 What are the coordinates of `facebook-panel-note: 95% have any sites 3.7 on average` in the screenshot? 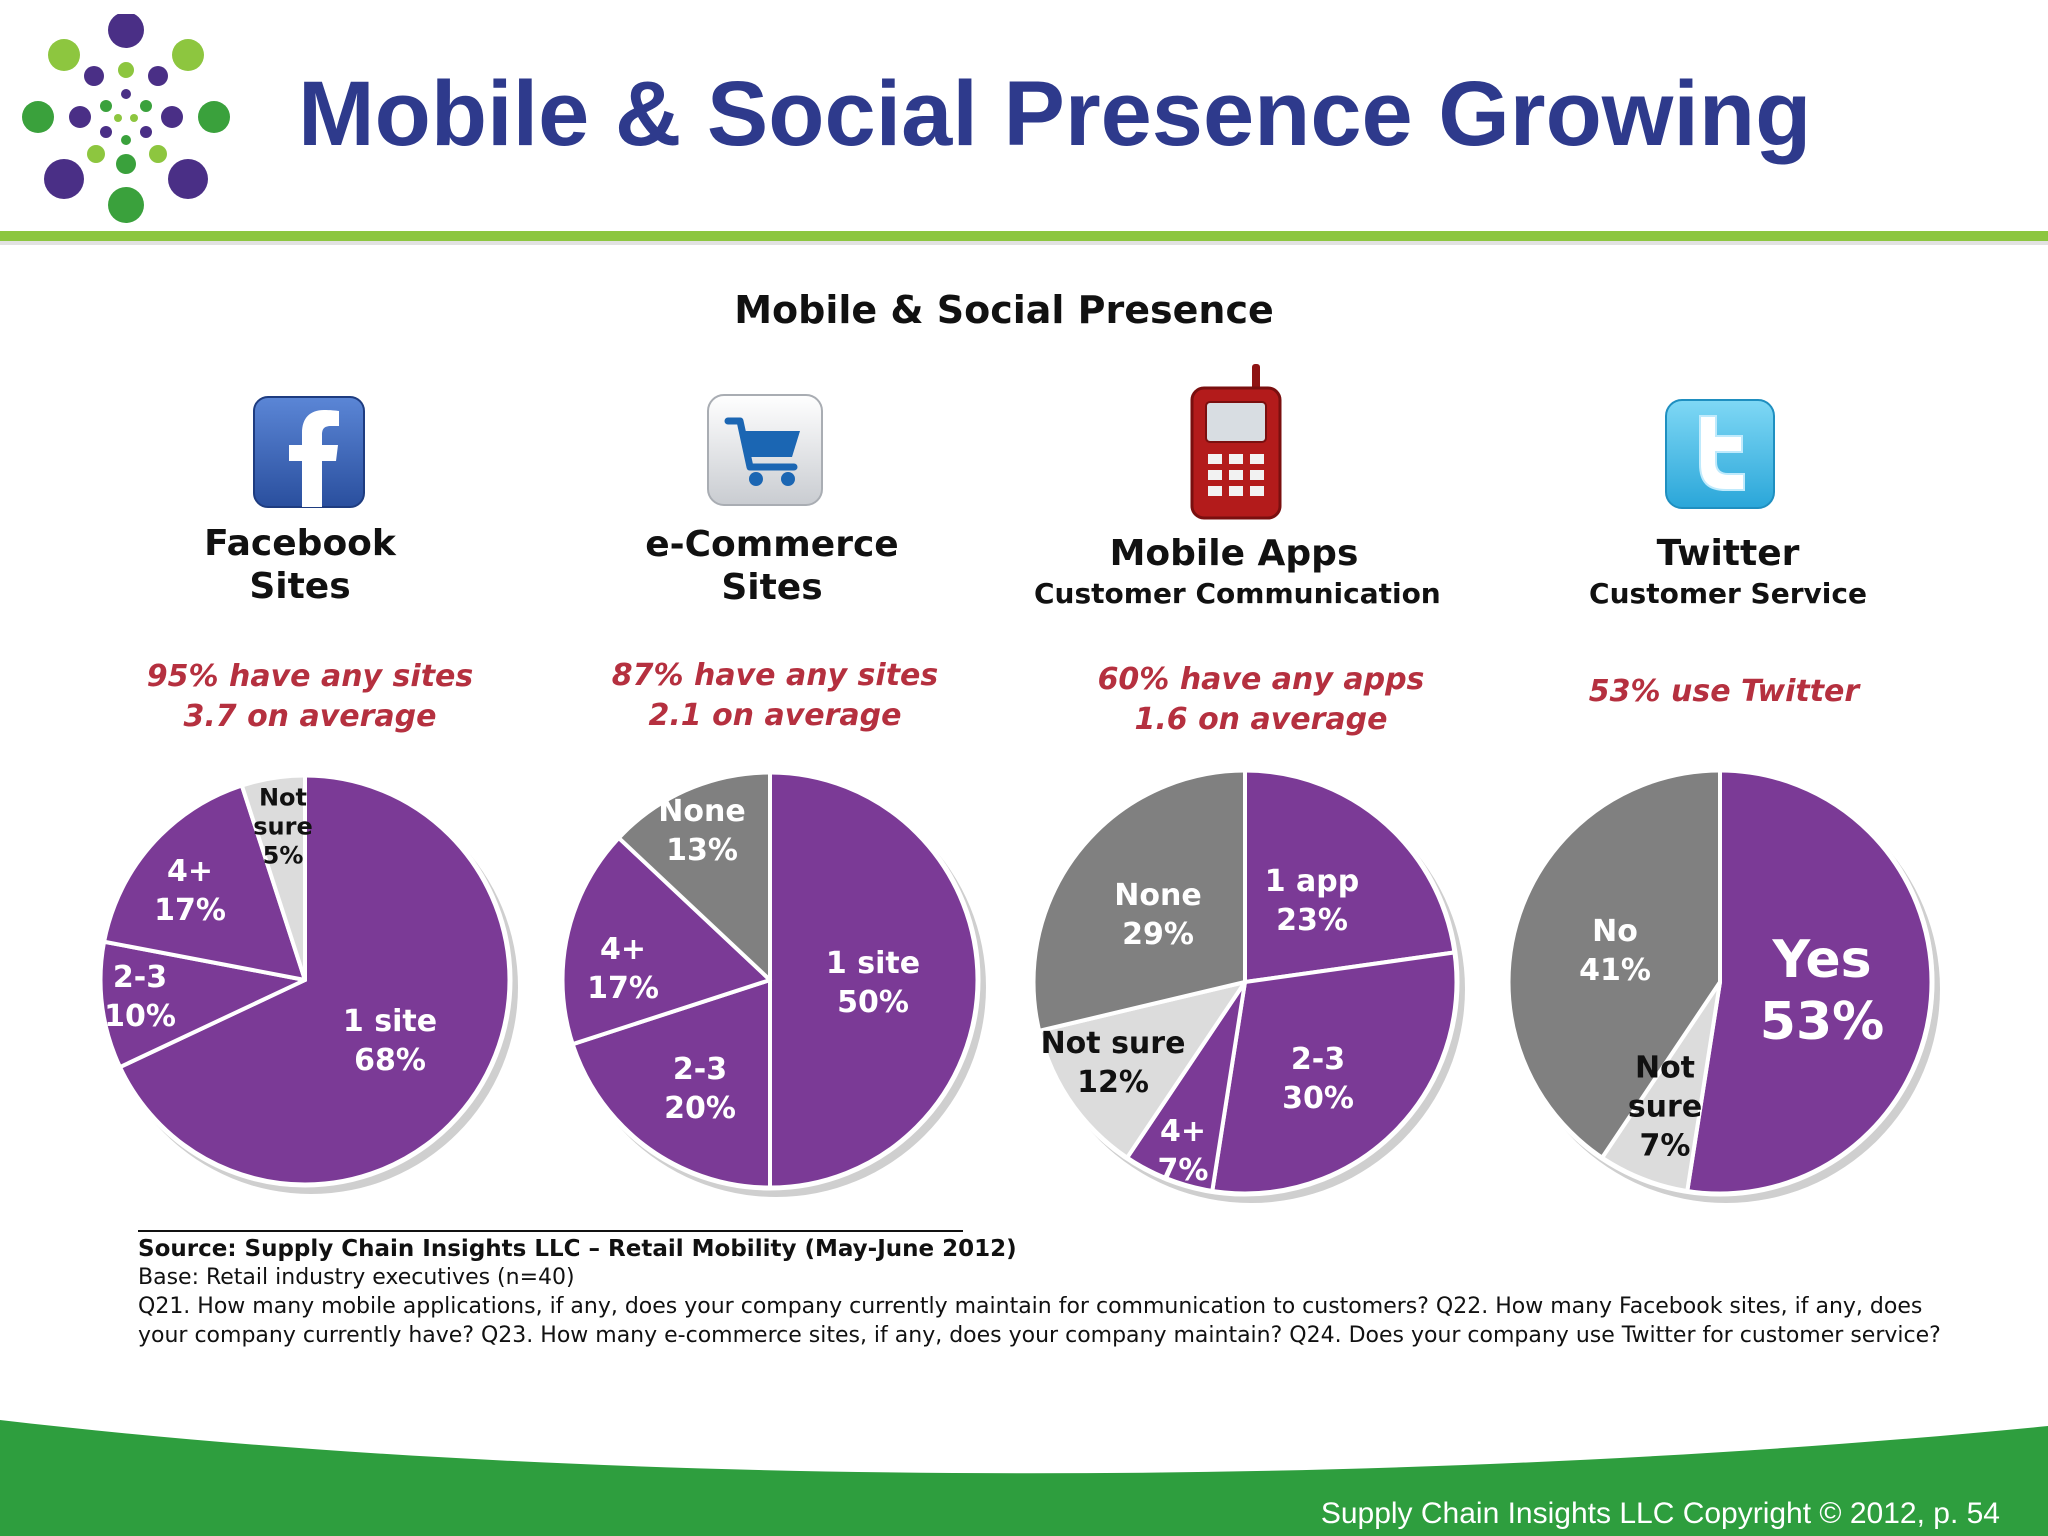 It's located at (310, 697).